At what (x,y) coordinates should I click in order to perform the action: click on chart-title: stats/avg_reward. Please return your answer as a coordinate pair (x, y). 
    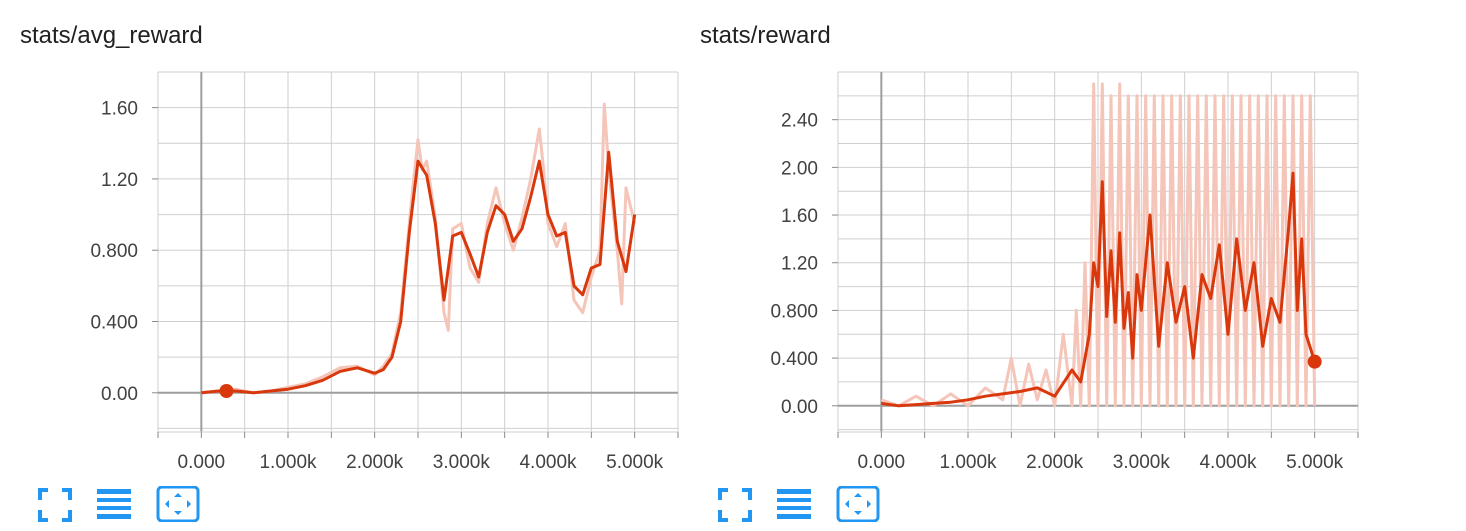
    Looking at the image, I should click on (111, 35).